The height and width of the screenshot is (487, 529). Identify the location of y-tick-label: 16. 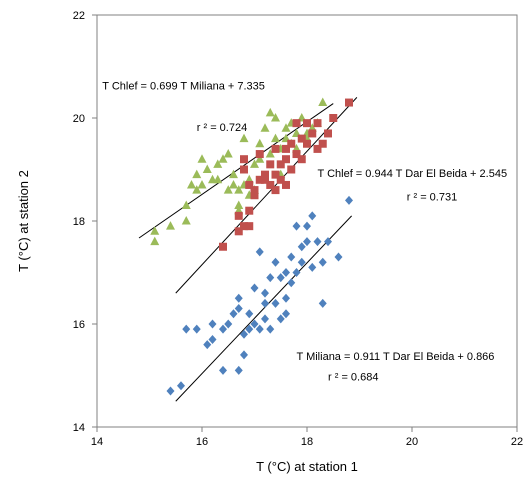
(79, 325).